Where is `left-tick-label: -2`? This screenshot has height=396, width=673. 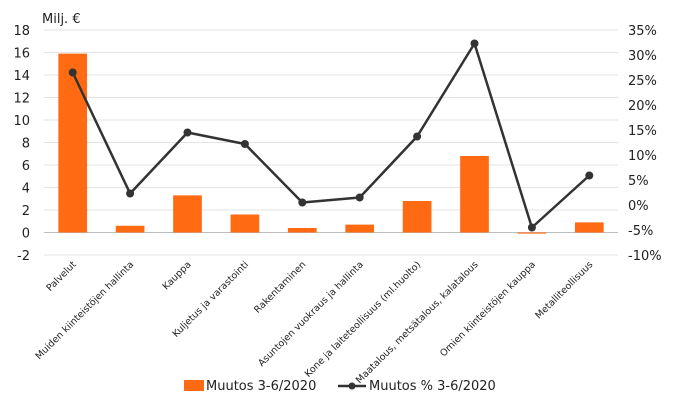 left-tick-label: -2 is located at coordinates (23, 256).